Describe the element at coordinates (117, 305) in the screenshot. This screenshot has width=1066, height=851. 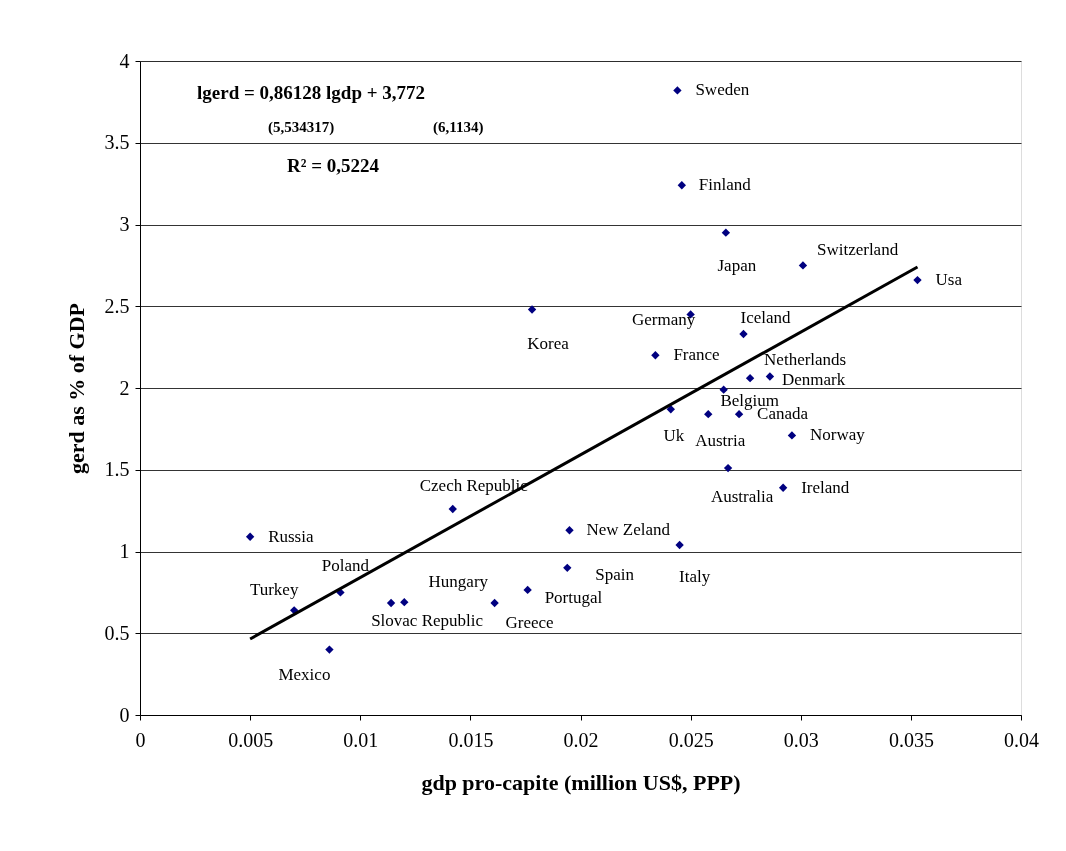
I see `y-tick-label: 2.5` at that location.